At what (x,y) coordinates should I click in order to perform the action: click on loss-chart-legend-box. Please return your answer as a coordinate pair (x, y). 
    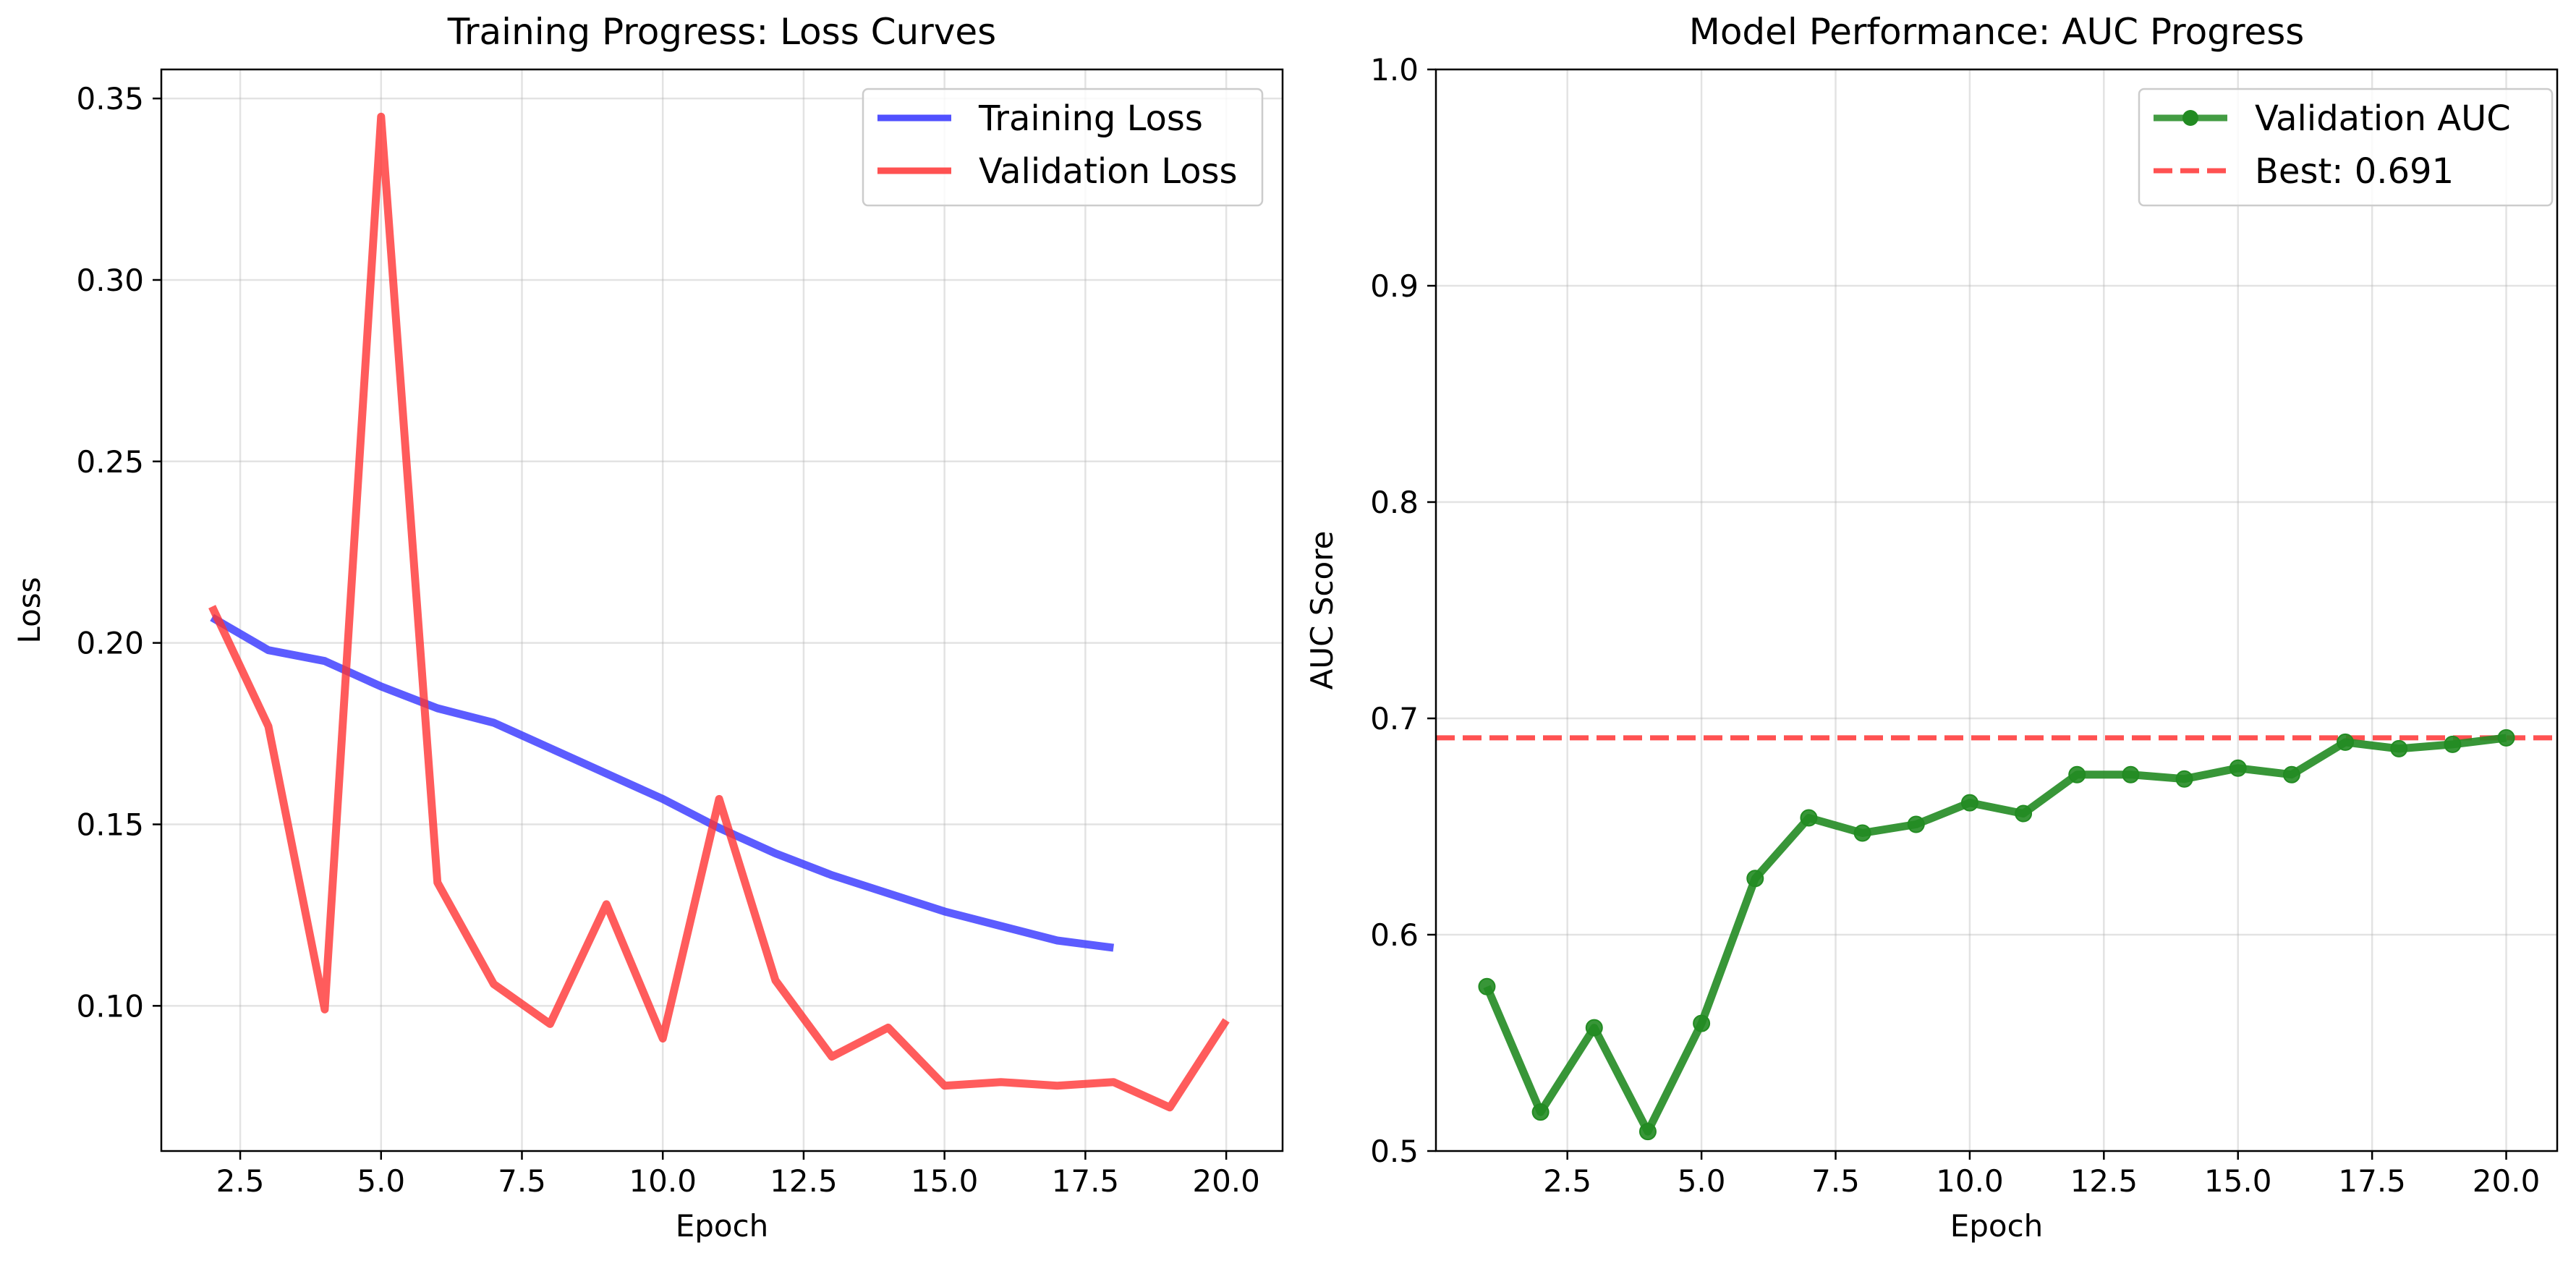
    Looking at the image, I should click on (1063, 147).